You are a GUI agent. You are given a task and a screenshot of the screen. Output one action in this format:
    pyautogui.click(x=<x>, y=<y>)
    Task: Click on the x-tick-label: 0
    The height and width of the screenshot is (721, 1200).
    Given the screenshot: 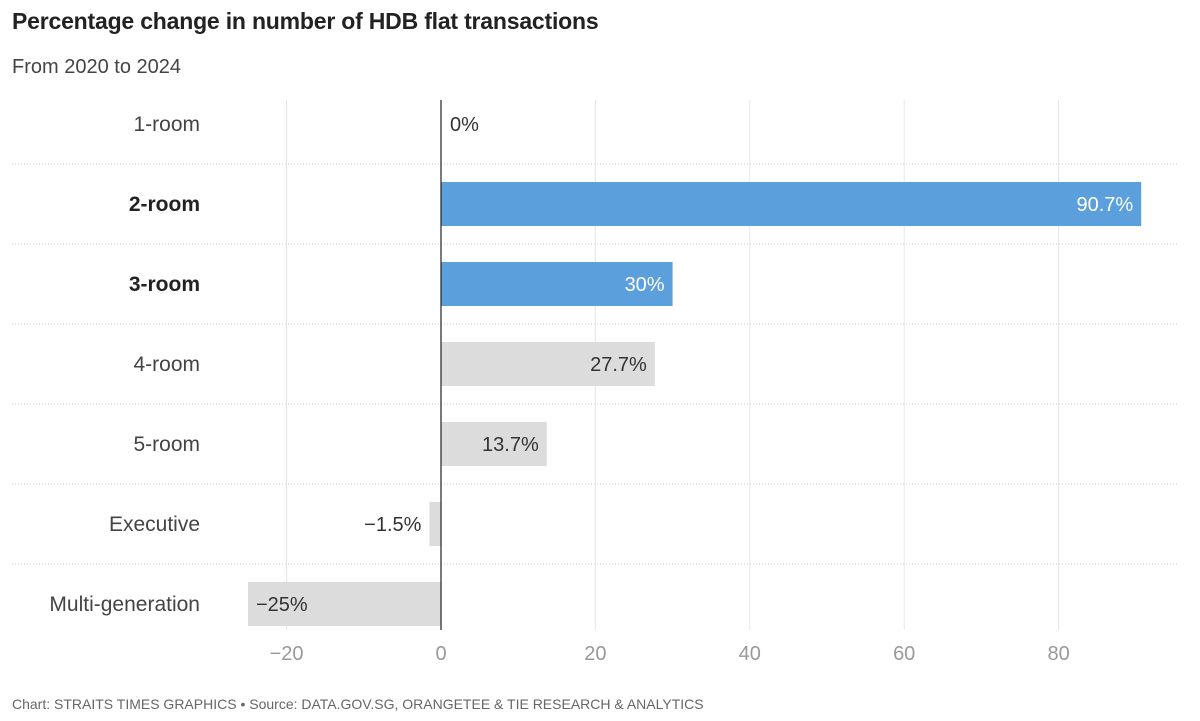 What is the action you would take?
    pyautogui.click(x=440, y=654)
    